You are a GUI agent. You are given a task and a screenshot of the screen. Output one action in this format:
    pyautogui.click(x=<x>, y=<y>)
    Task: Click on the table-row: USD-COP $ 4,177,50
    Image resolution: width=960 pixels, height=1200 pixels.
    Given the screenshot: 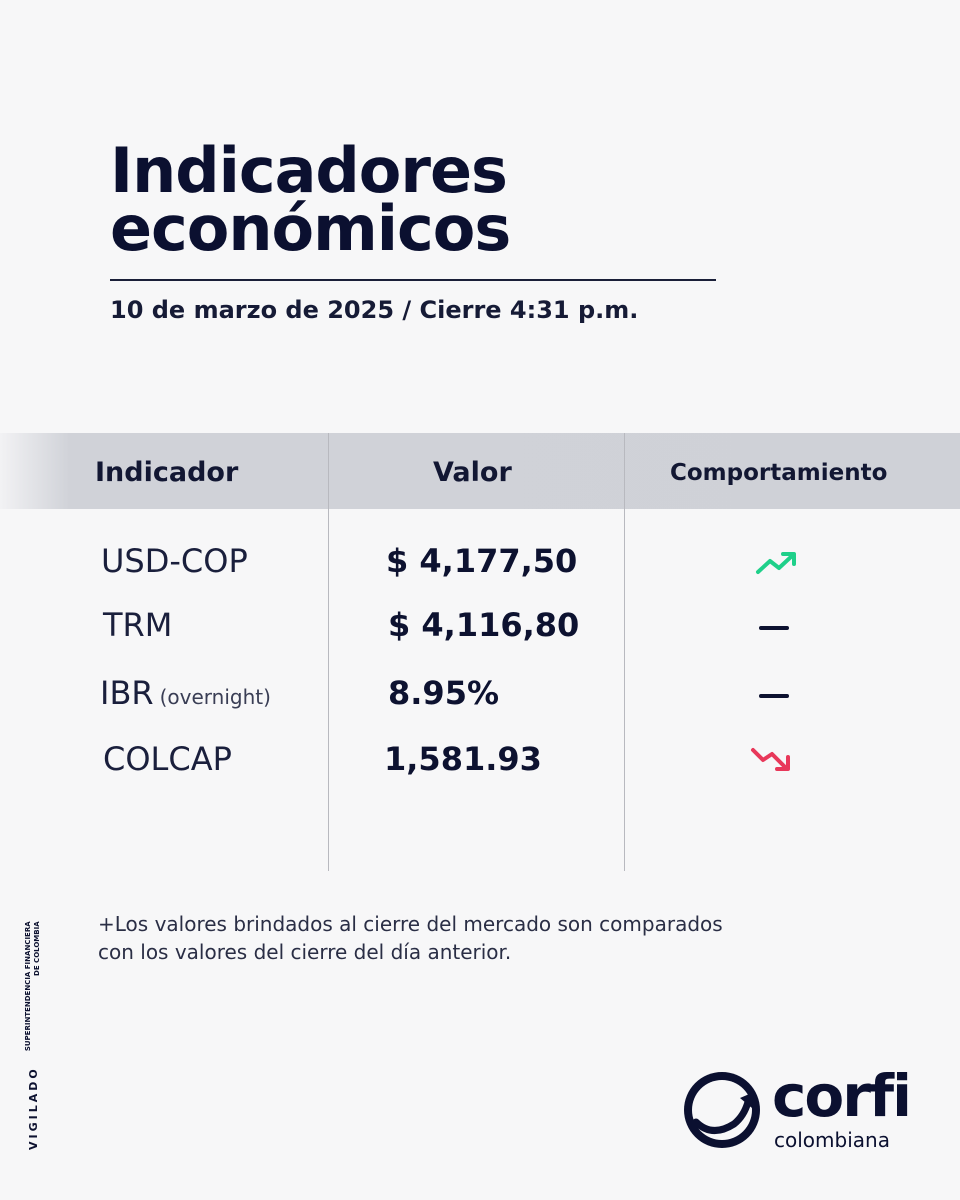 What is the action you would take?
    pyautogui.click(x=480, y=565)
    